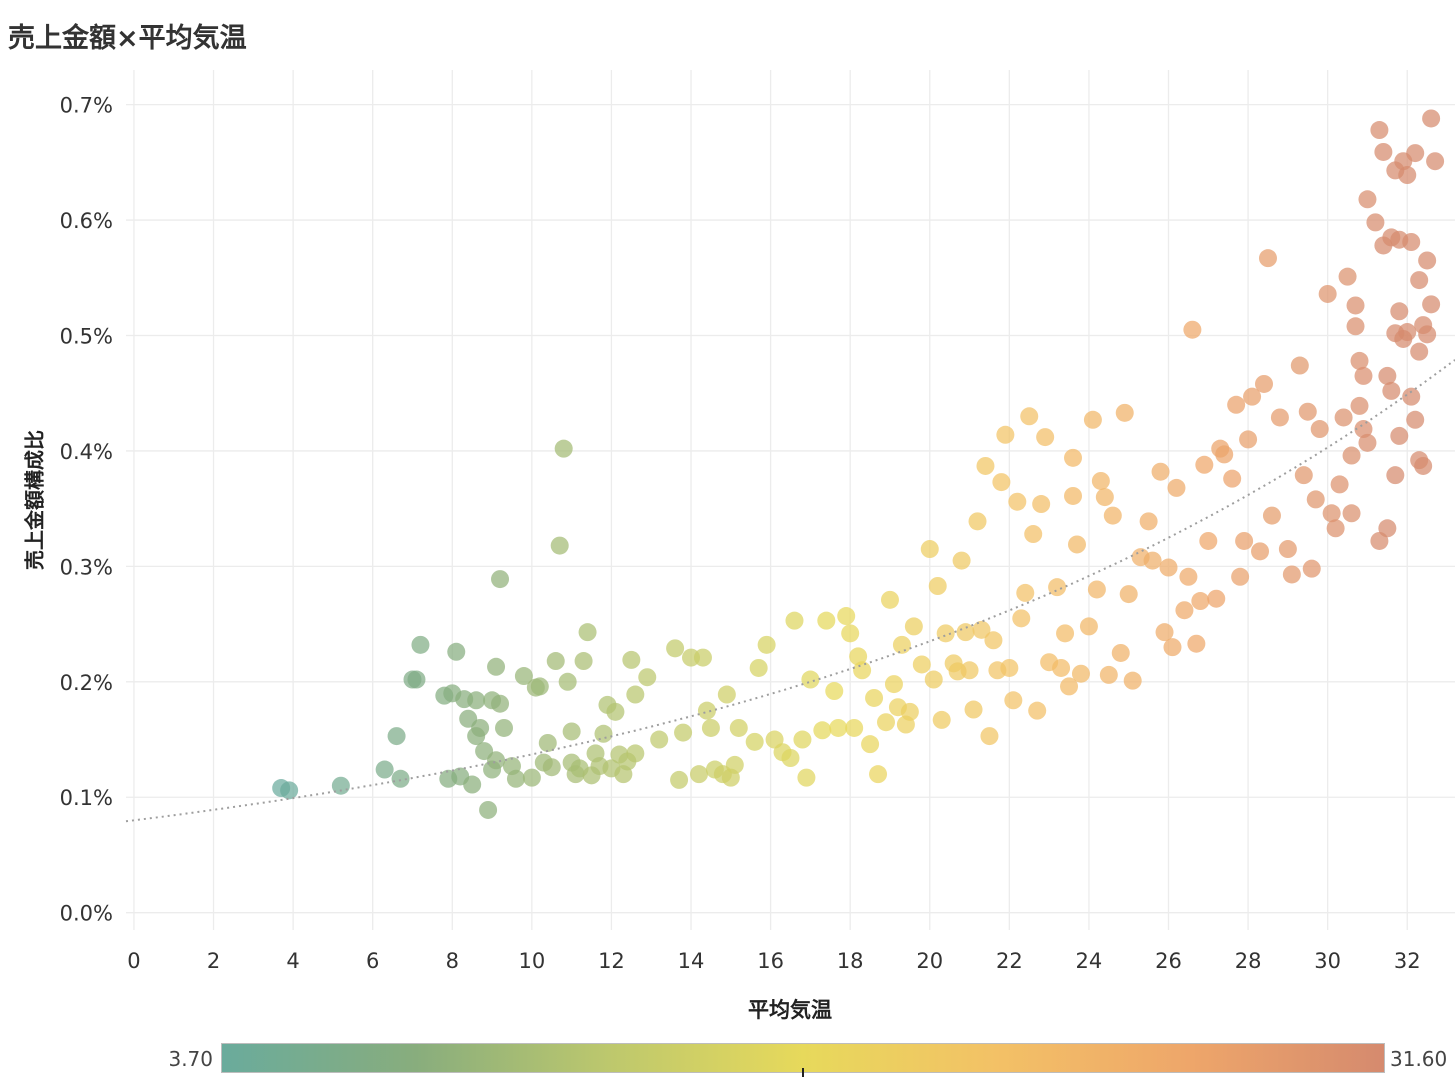 The image size is (1455, 1090). Describe the element at coordinates (1407, 961) in the screenshot. I see `x-tick-label: 32` at that location.